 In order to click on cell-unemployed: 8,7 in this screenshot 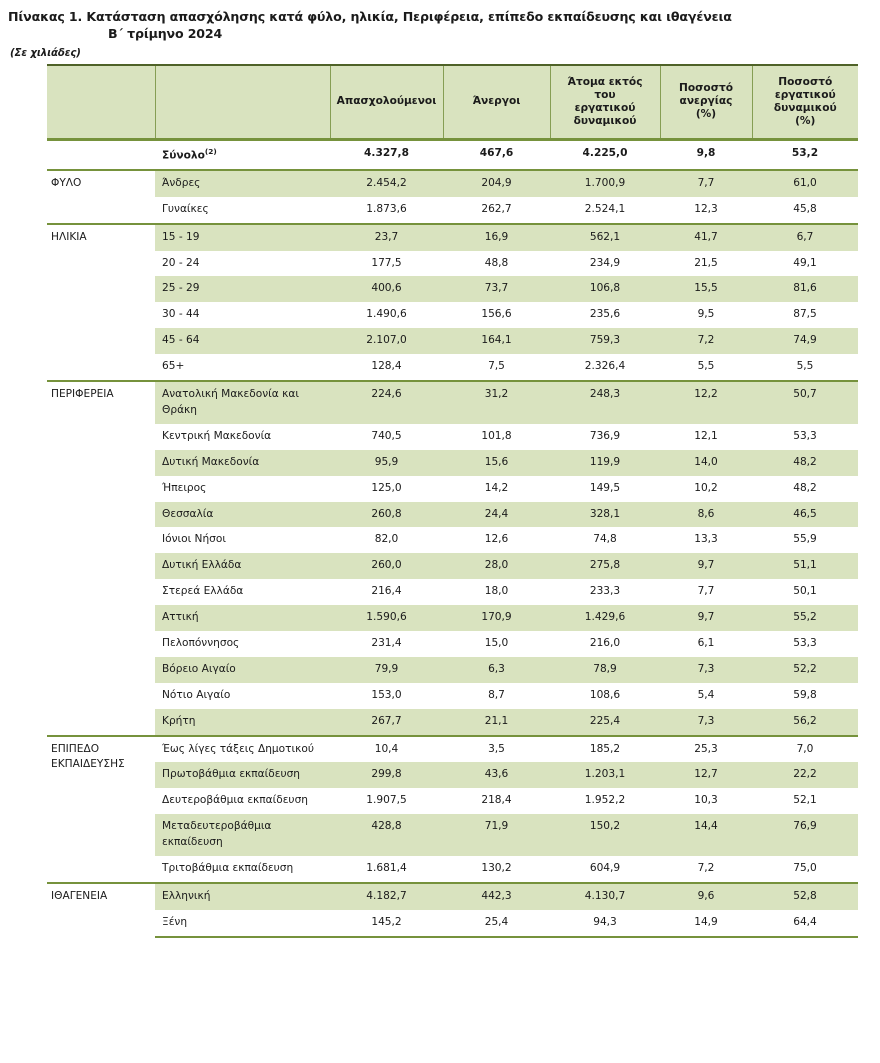, I will do `click(496, 694)`.